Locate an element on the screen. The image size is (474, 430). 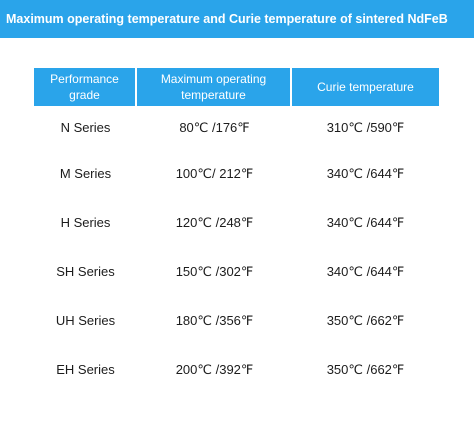
table-row: UH Series 180℃ /356℉ 350℃ /662℉ is located at coordinates (236, 320).